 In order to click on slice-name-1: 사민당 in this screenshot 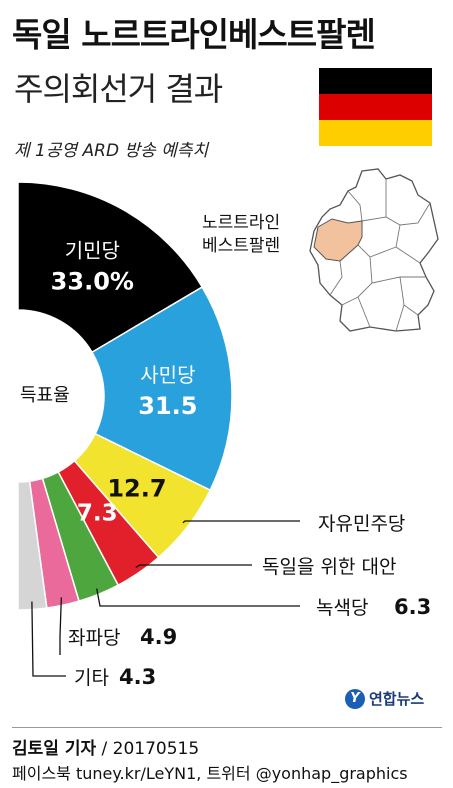, I will do `click(167, 375)`.